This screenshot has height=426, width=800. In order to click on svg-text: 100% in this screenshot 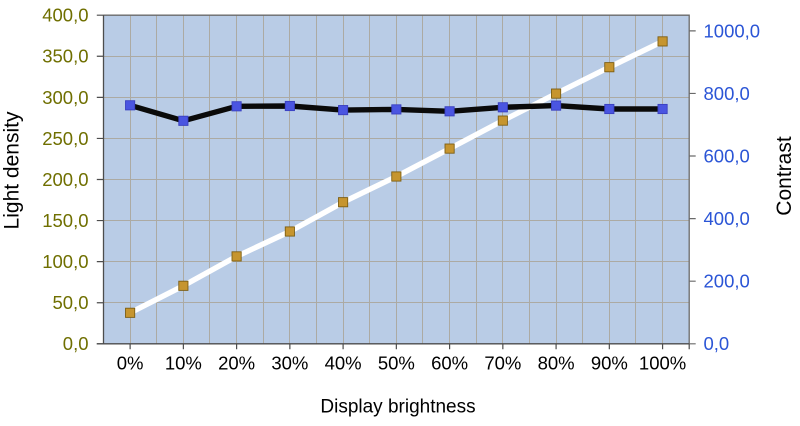, I will do `click(662, 362)`.